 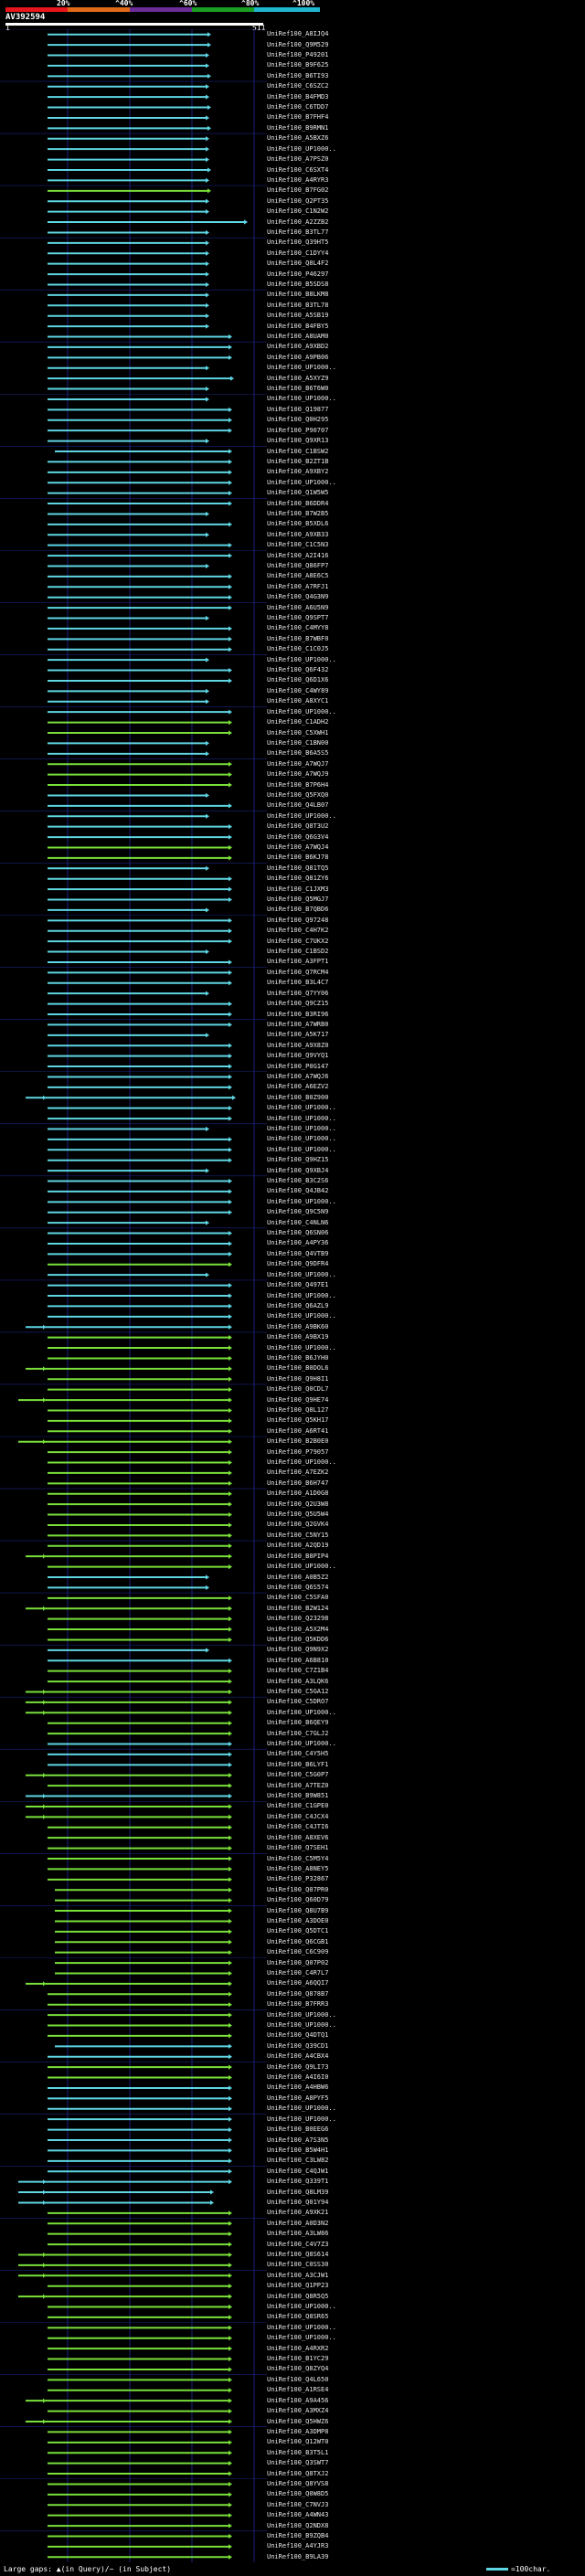 What do you see at coordinates (298, 1451) in the screenshot?
I see `hit-label: UniRef100_P79057` at bounding box center [298, 1451].